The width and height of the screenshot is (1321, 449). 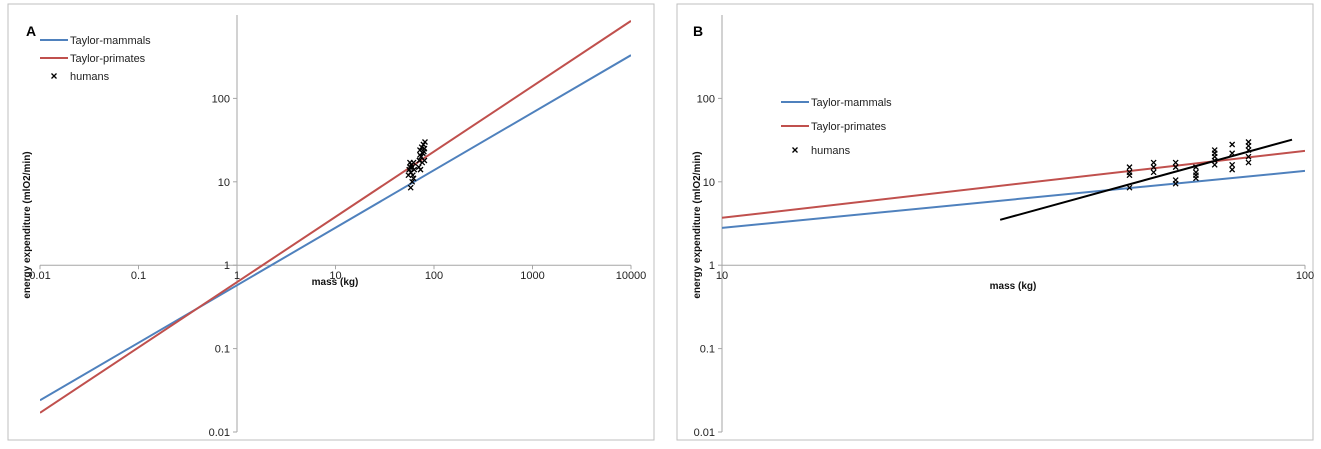 I want to click on x-tick-label: 0.1, so click(x=138, y=276).